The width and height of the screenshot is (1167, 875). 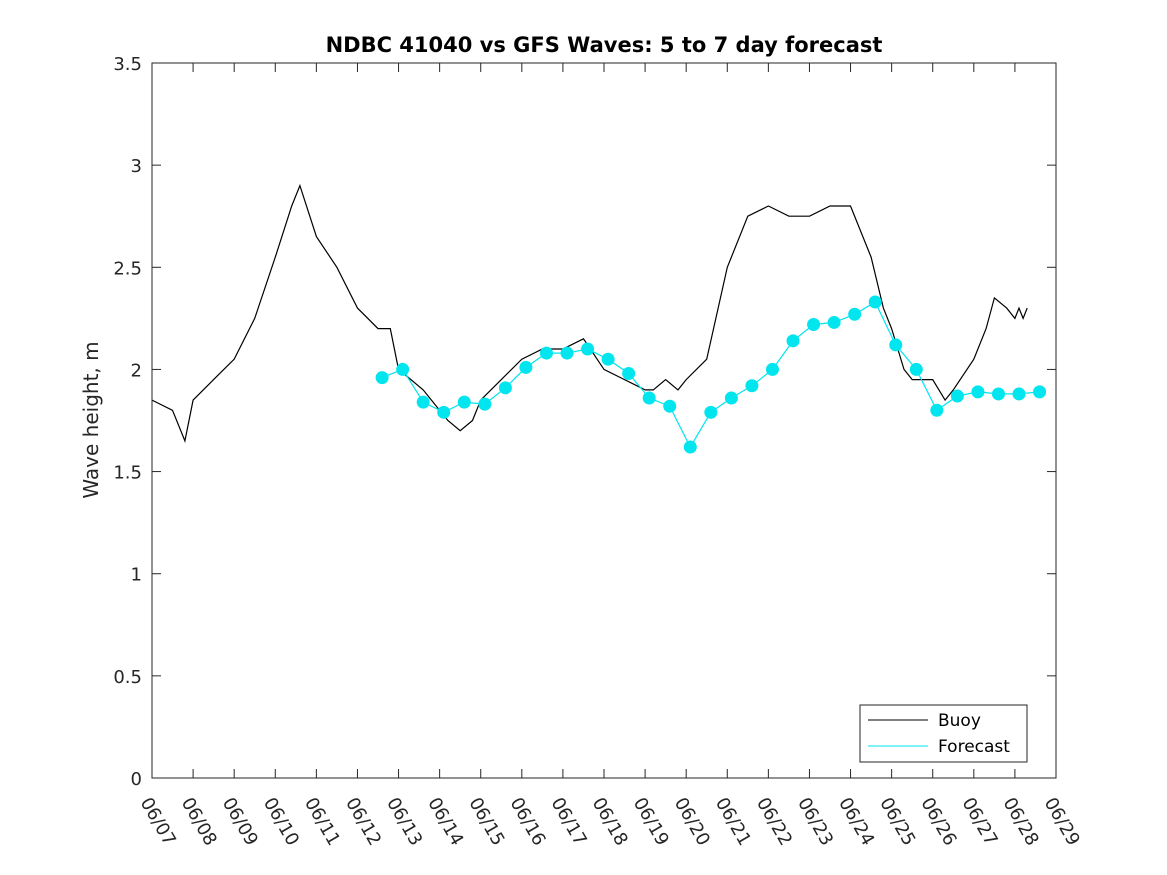 What do you see at coordinates (136, 370) in the screenshot?
I see `y-tick-label: 2` at bounding box center [136, 370].